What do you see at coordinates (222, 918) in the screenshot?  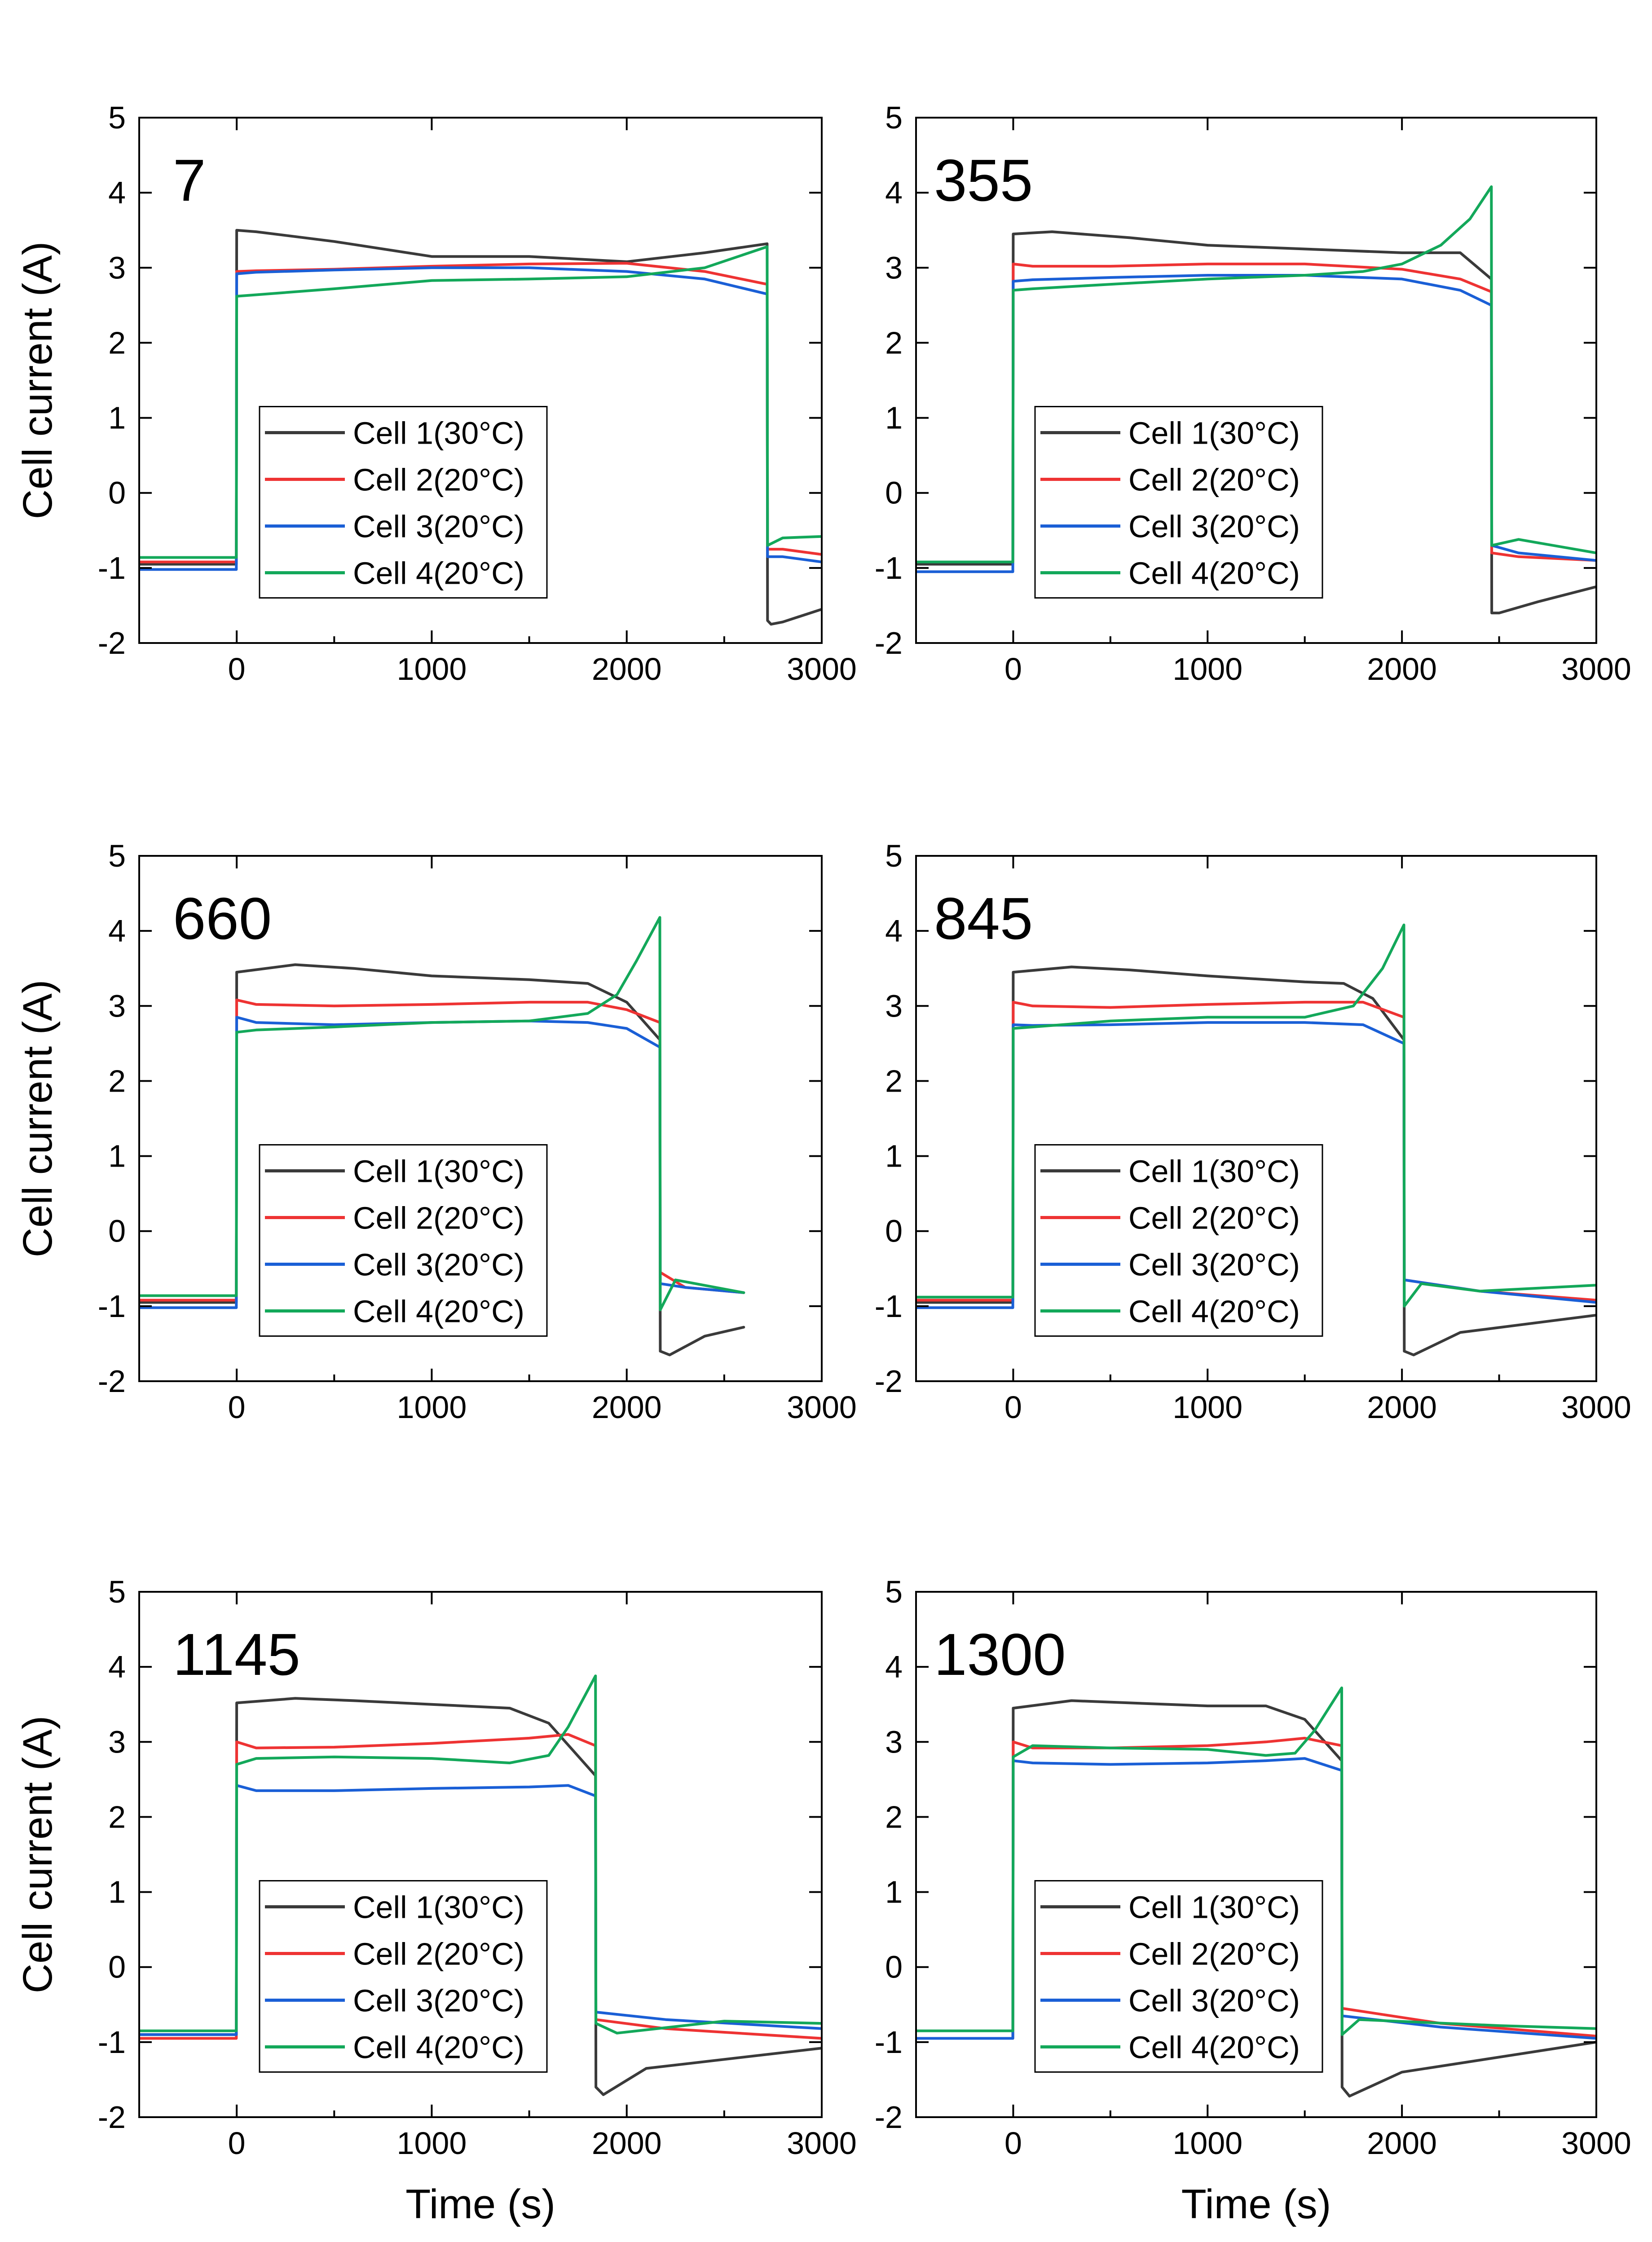 I see `panel-label: 660` at bounding box center [222, 918].